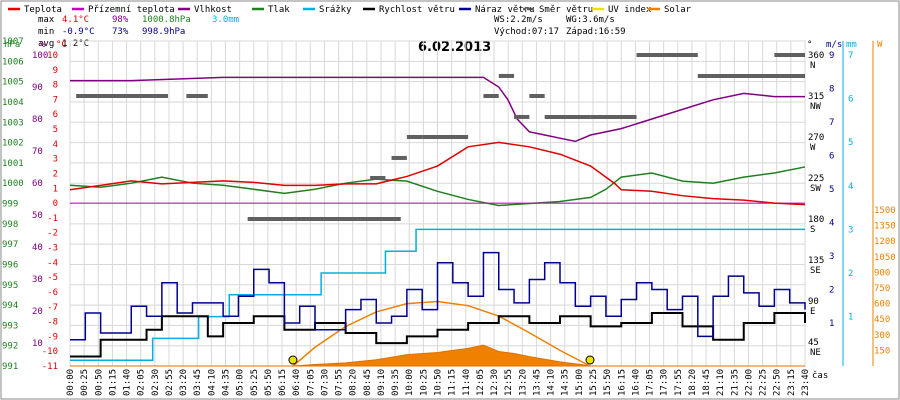 The width and height of the screenshot is (900, 400). What do you see at coordinates (850, 274) in the screenshot?
I see `mm-tick-label: 2` at bounding box center [850, 274].